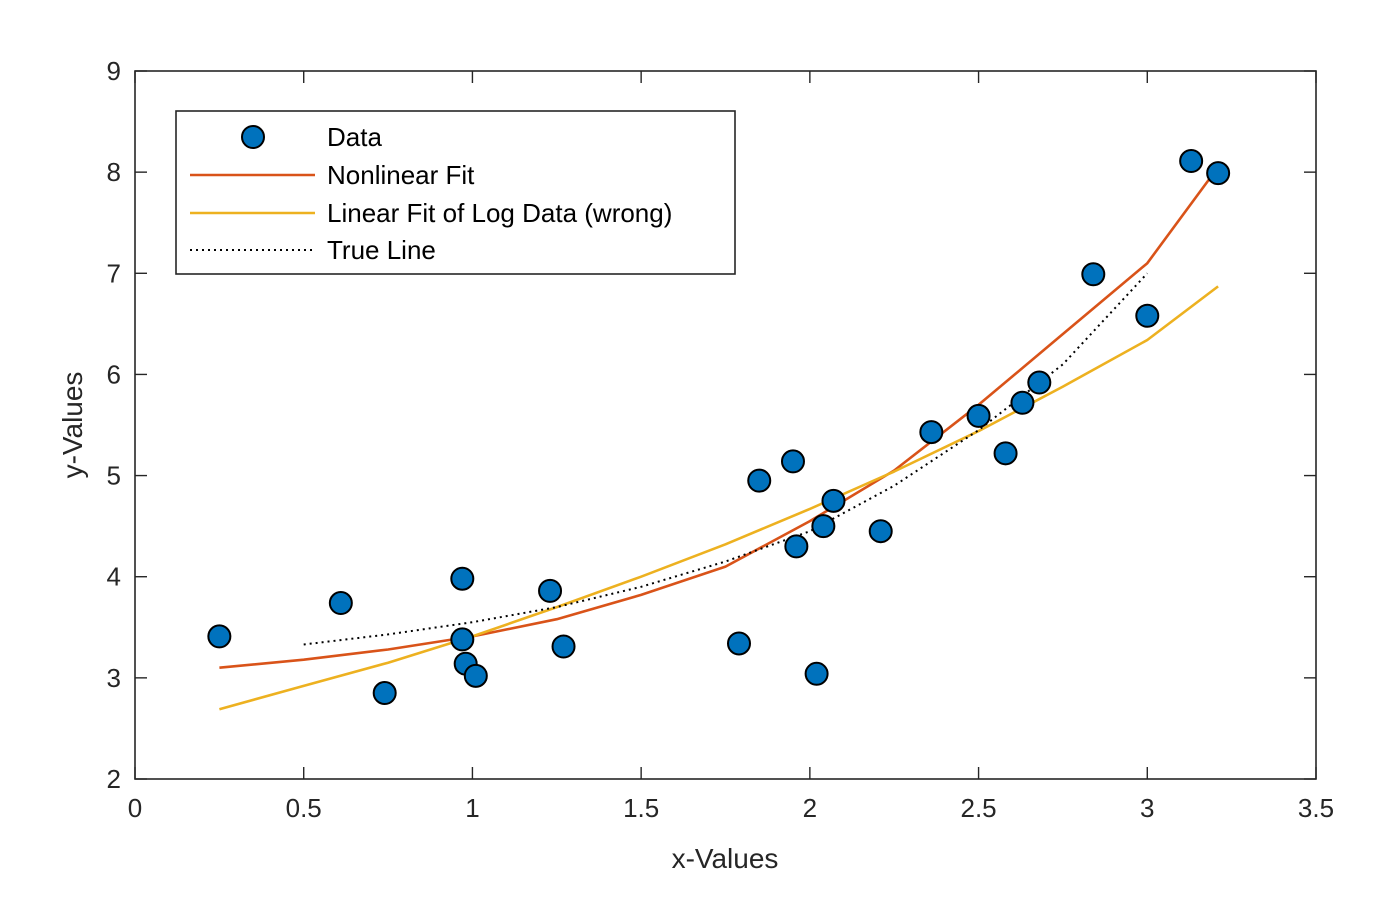 This screenshot has height=911, width=1395. What do you see at coordinates (304, 808) in the screenshot?
I see `x-tick-label: 0.5` at bounding box center [304, 808].